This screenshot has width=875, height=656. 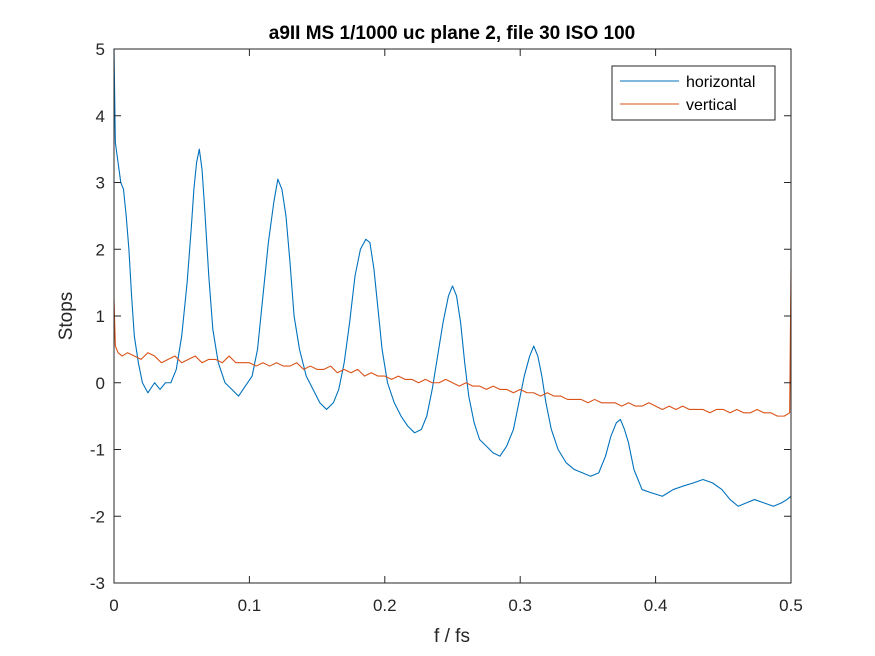 I want to click on legend: horizontal vertical, so click(x=693, y=93).